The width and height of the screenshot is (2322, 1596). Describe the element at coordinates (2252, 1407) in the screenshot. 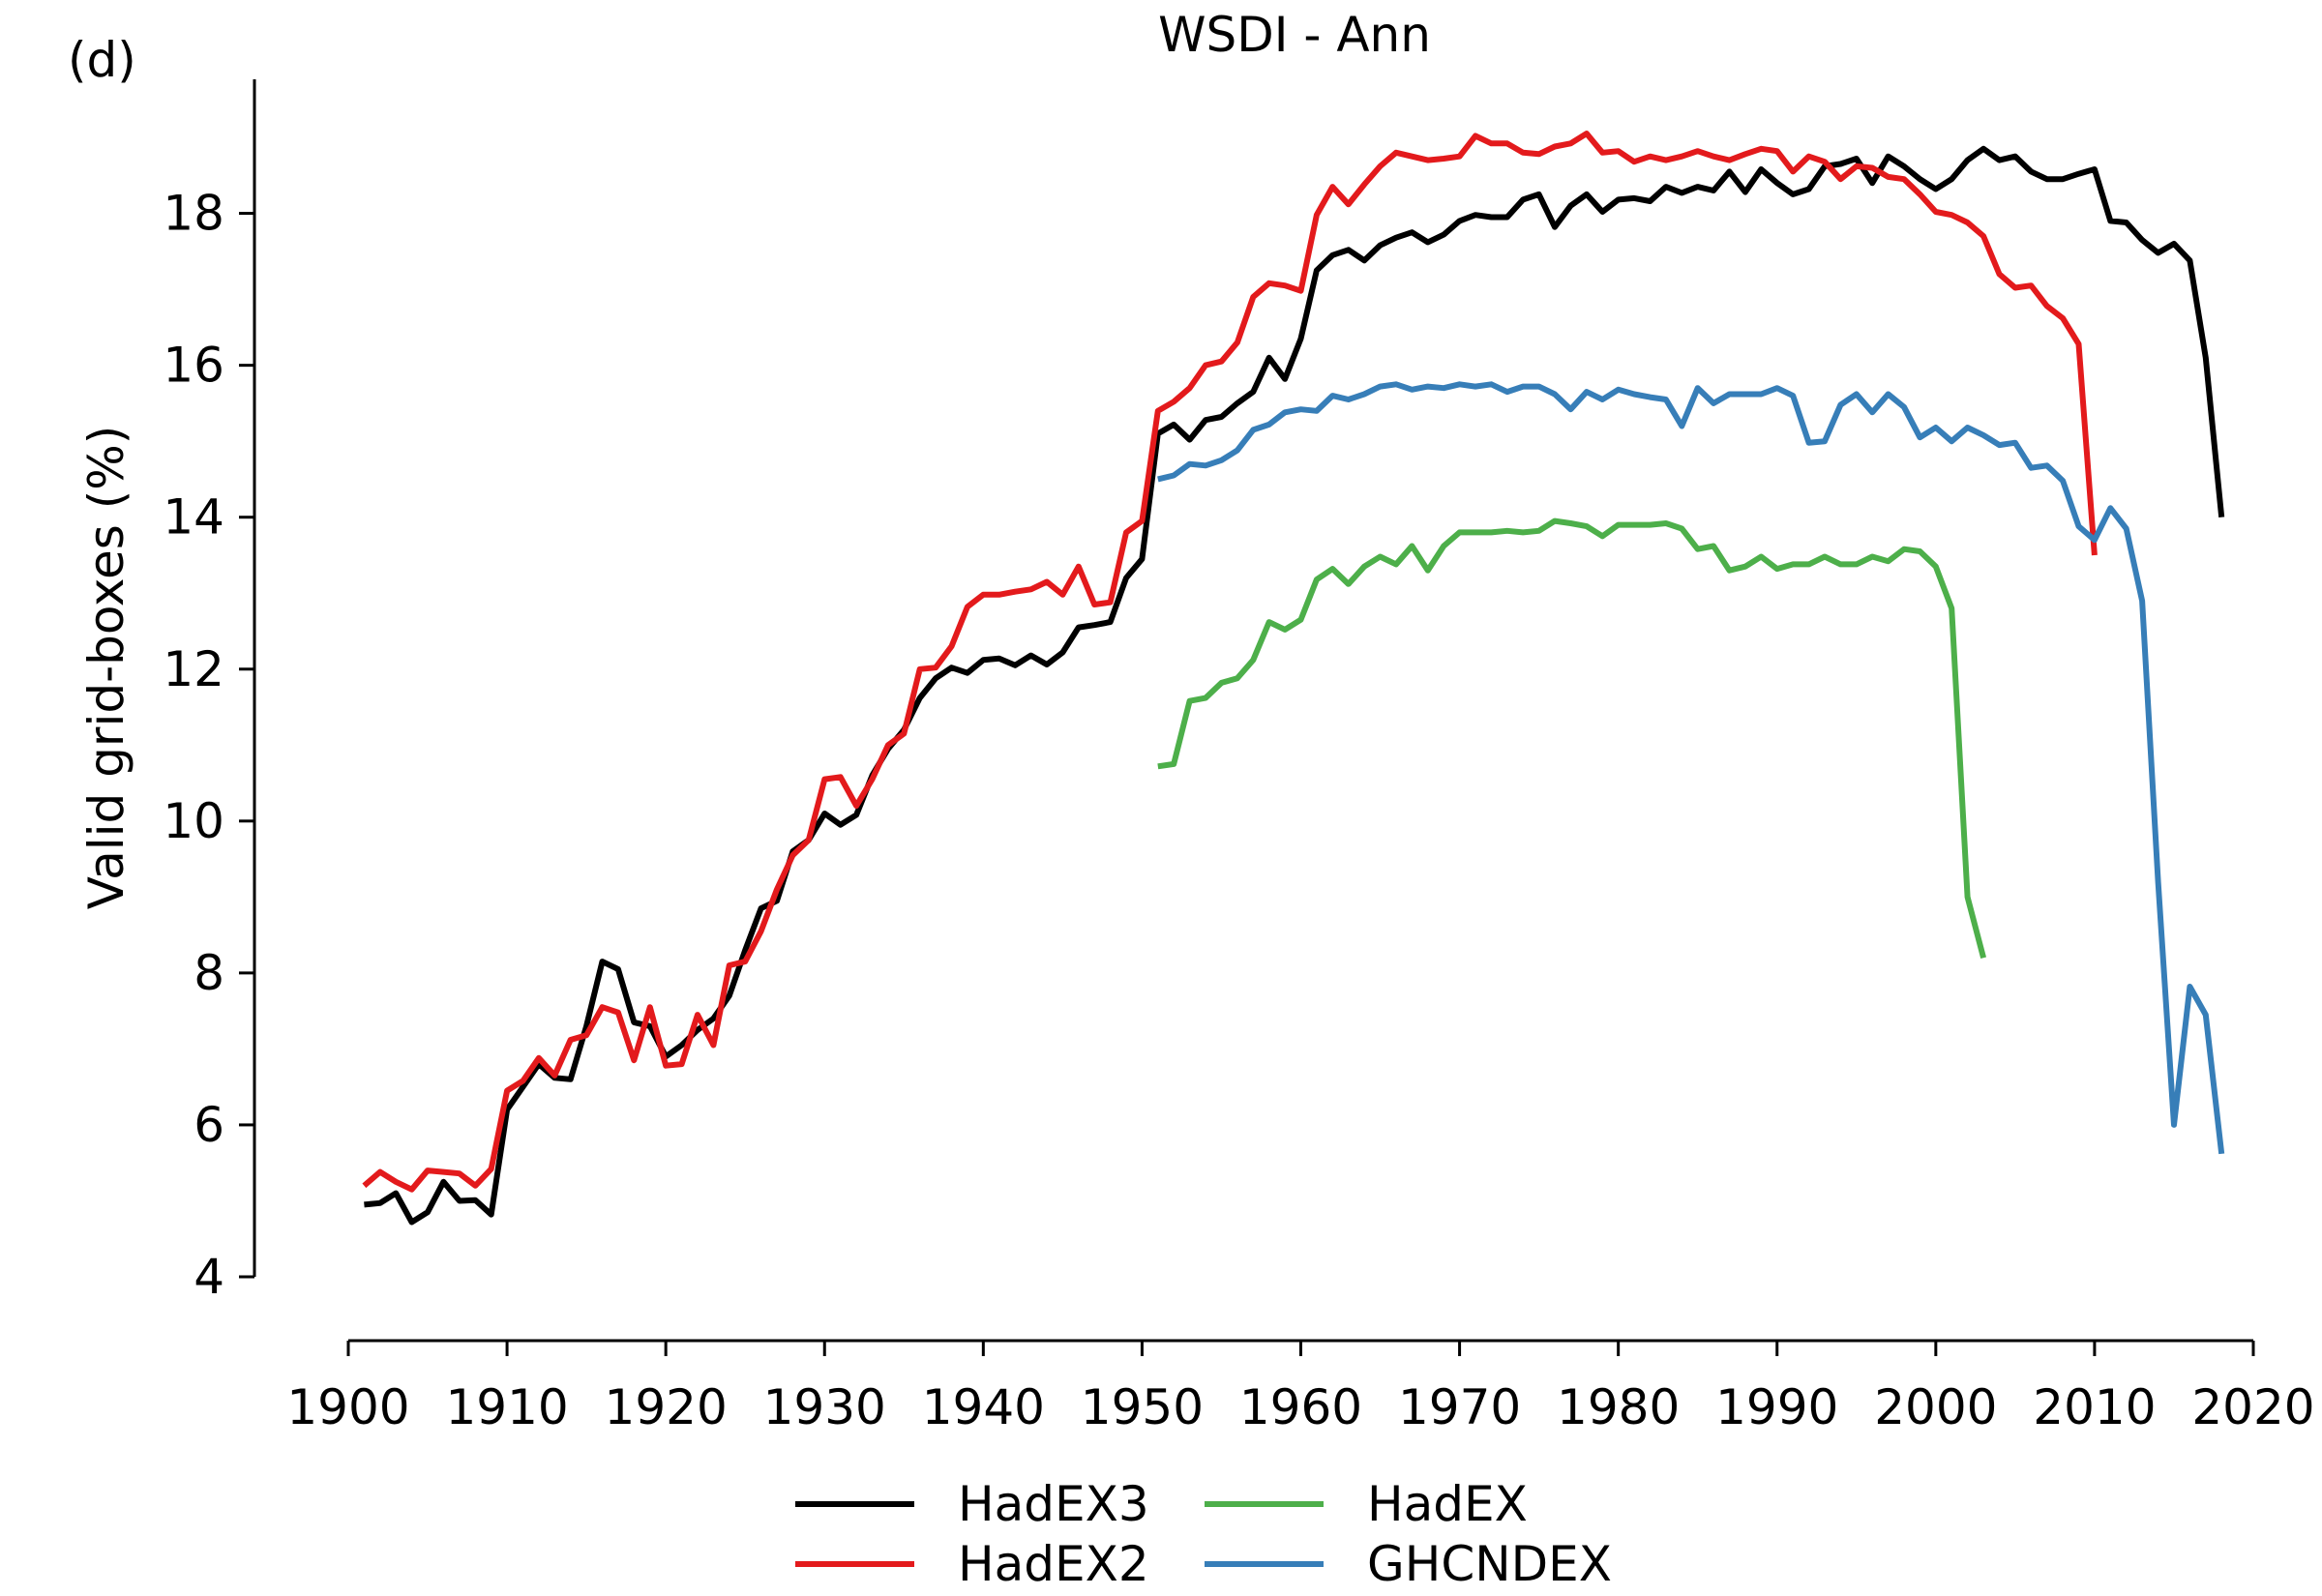

I see `x-tick-label: 2020` at that location.